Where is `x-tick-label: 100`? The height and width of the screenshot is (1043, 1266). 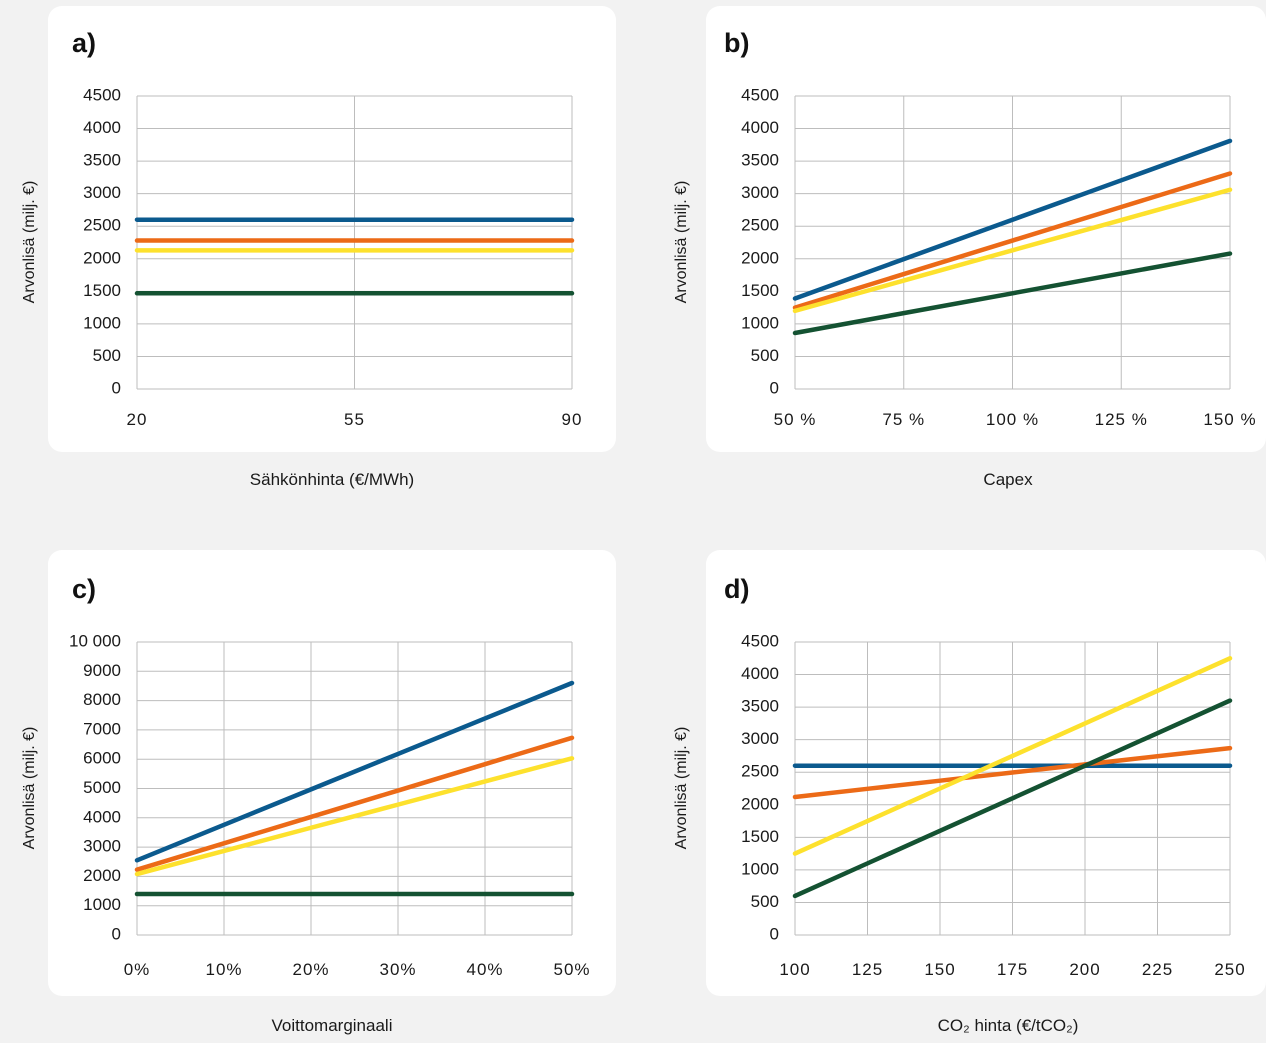 x-tick-label: 100 is located at coordinates (794, 969).